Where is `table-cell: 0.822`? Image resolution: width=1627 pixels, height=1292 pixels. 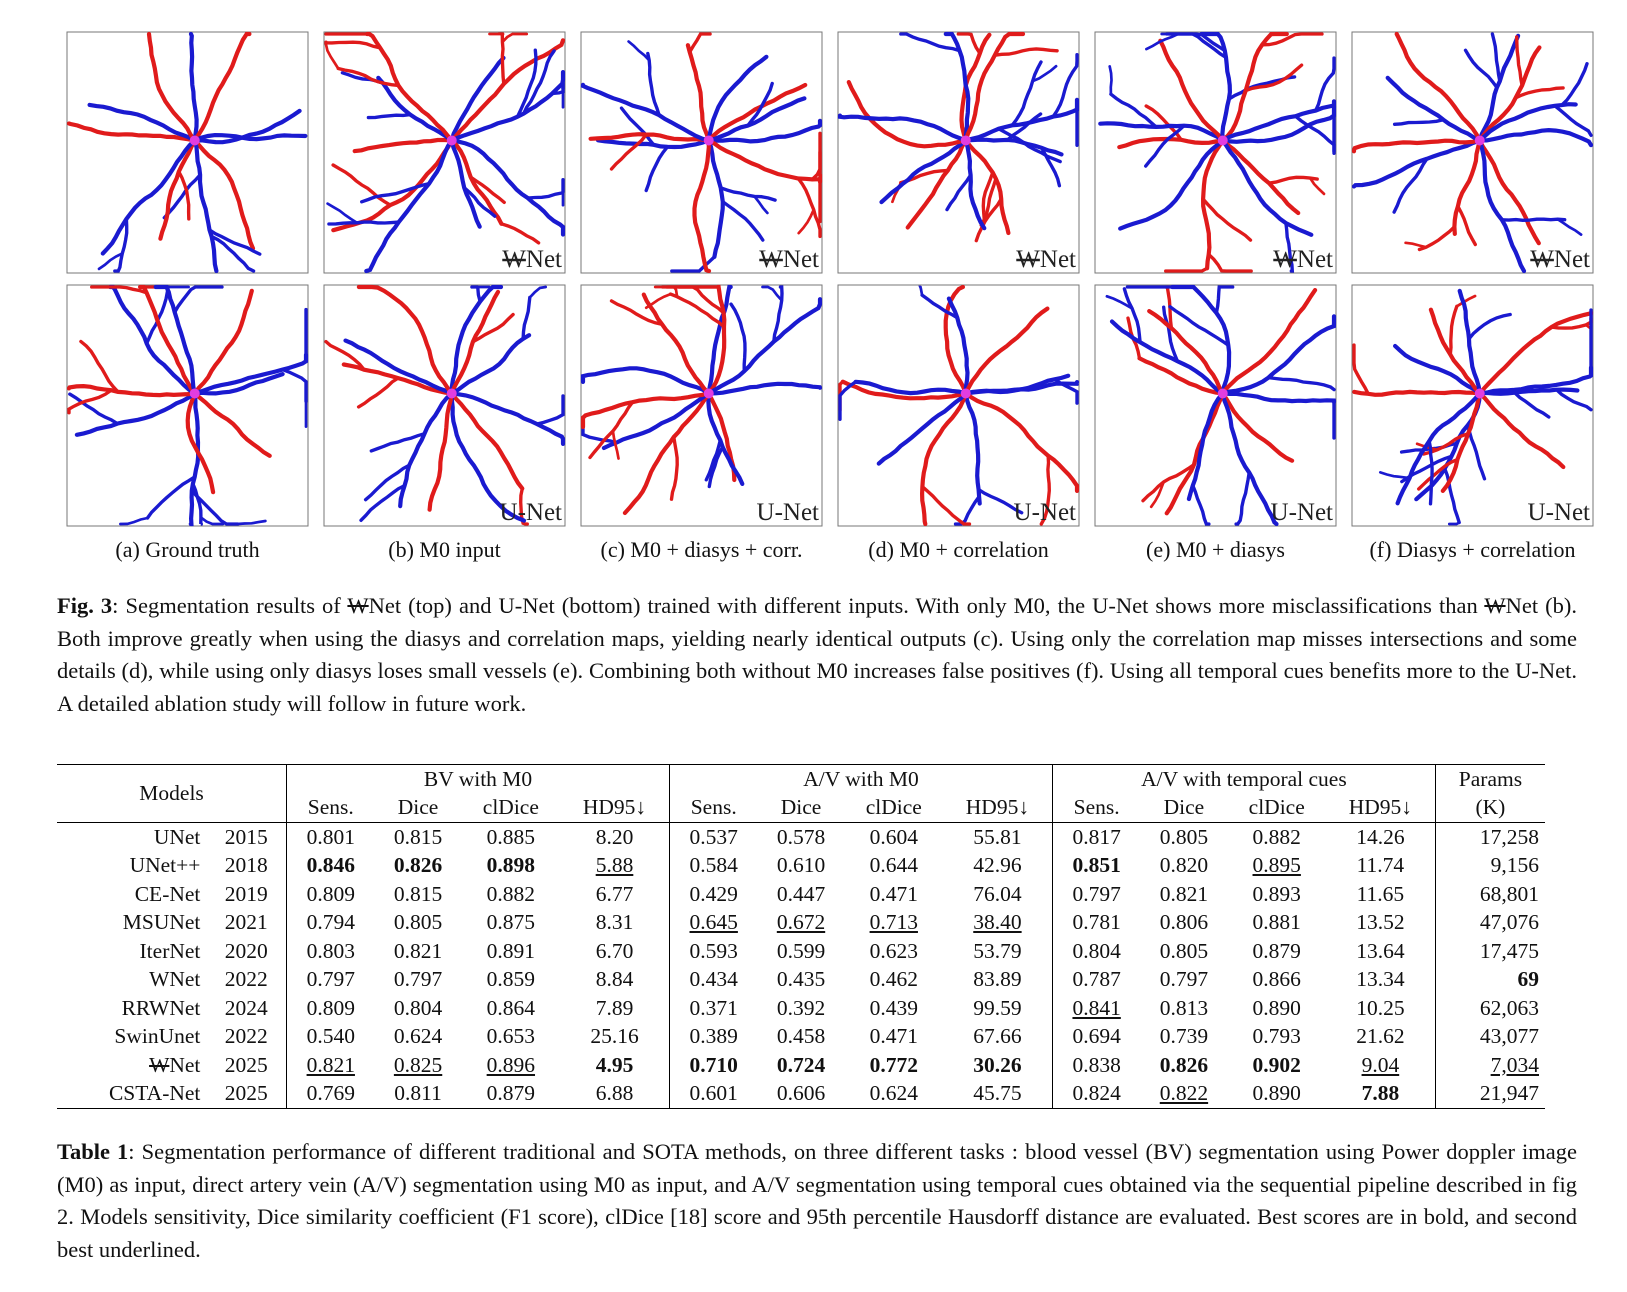 table-cell: 0.822 is located at coordinates (1184, 1094).